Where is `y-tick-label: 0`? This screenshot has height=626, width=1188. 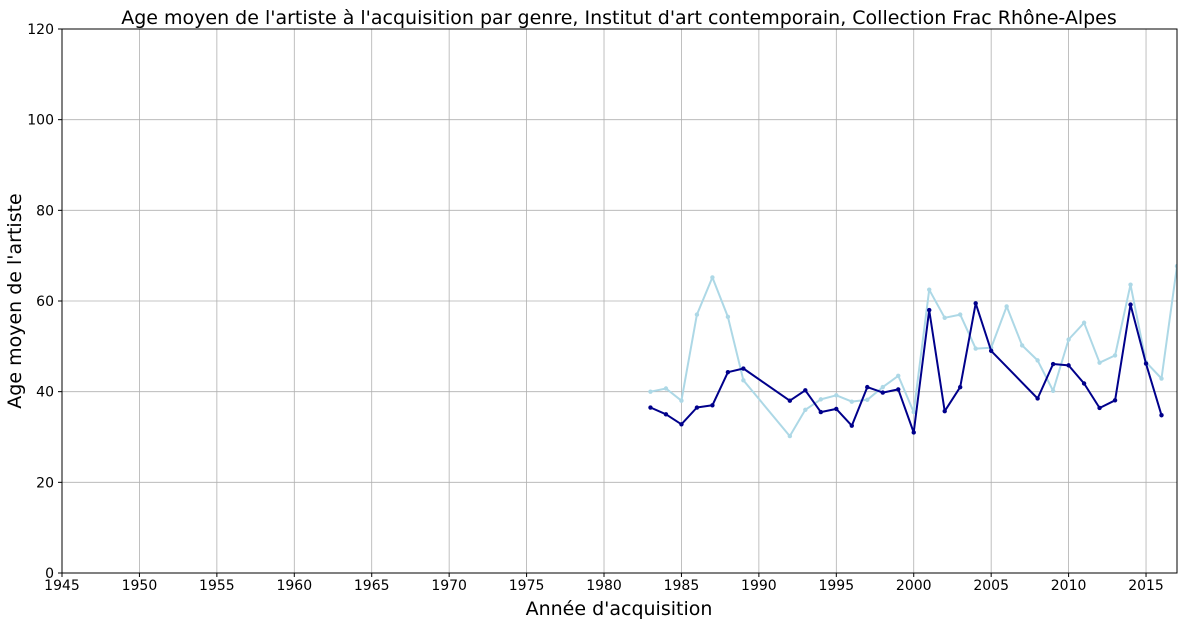
y-tick-label: 0 is located at coordinates (49, 574).